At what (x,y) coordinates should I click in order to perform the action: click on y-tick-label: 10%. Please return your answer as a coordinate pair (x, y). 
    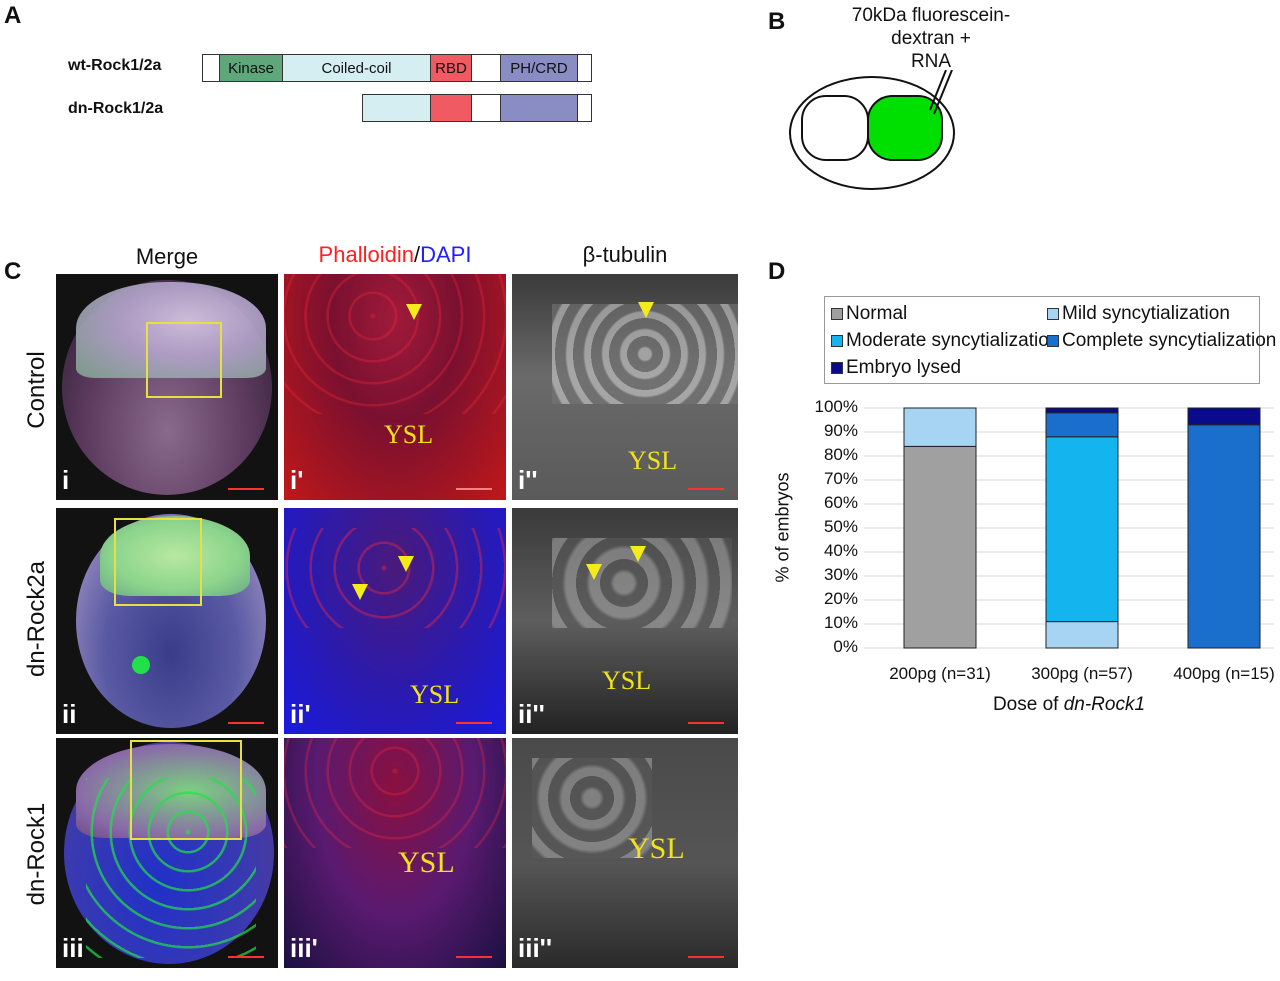
    Looking at the image, I should click on (840, 622).